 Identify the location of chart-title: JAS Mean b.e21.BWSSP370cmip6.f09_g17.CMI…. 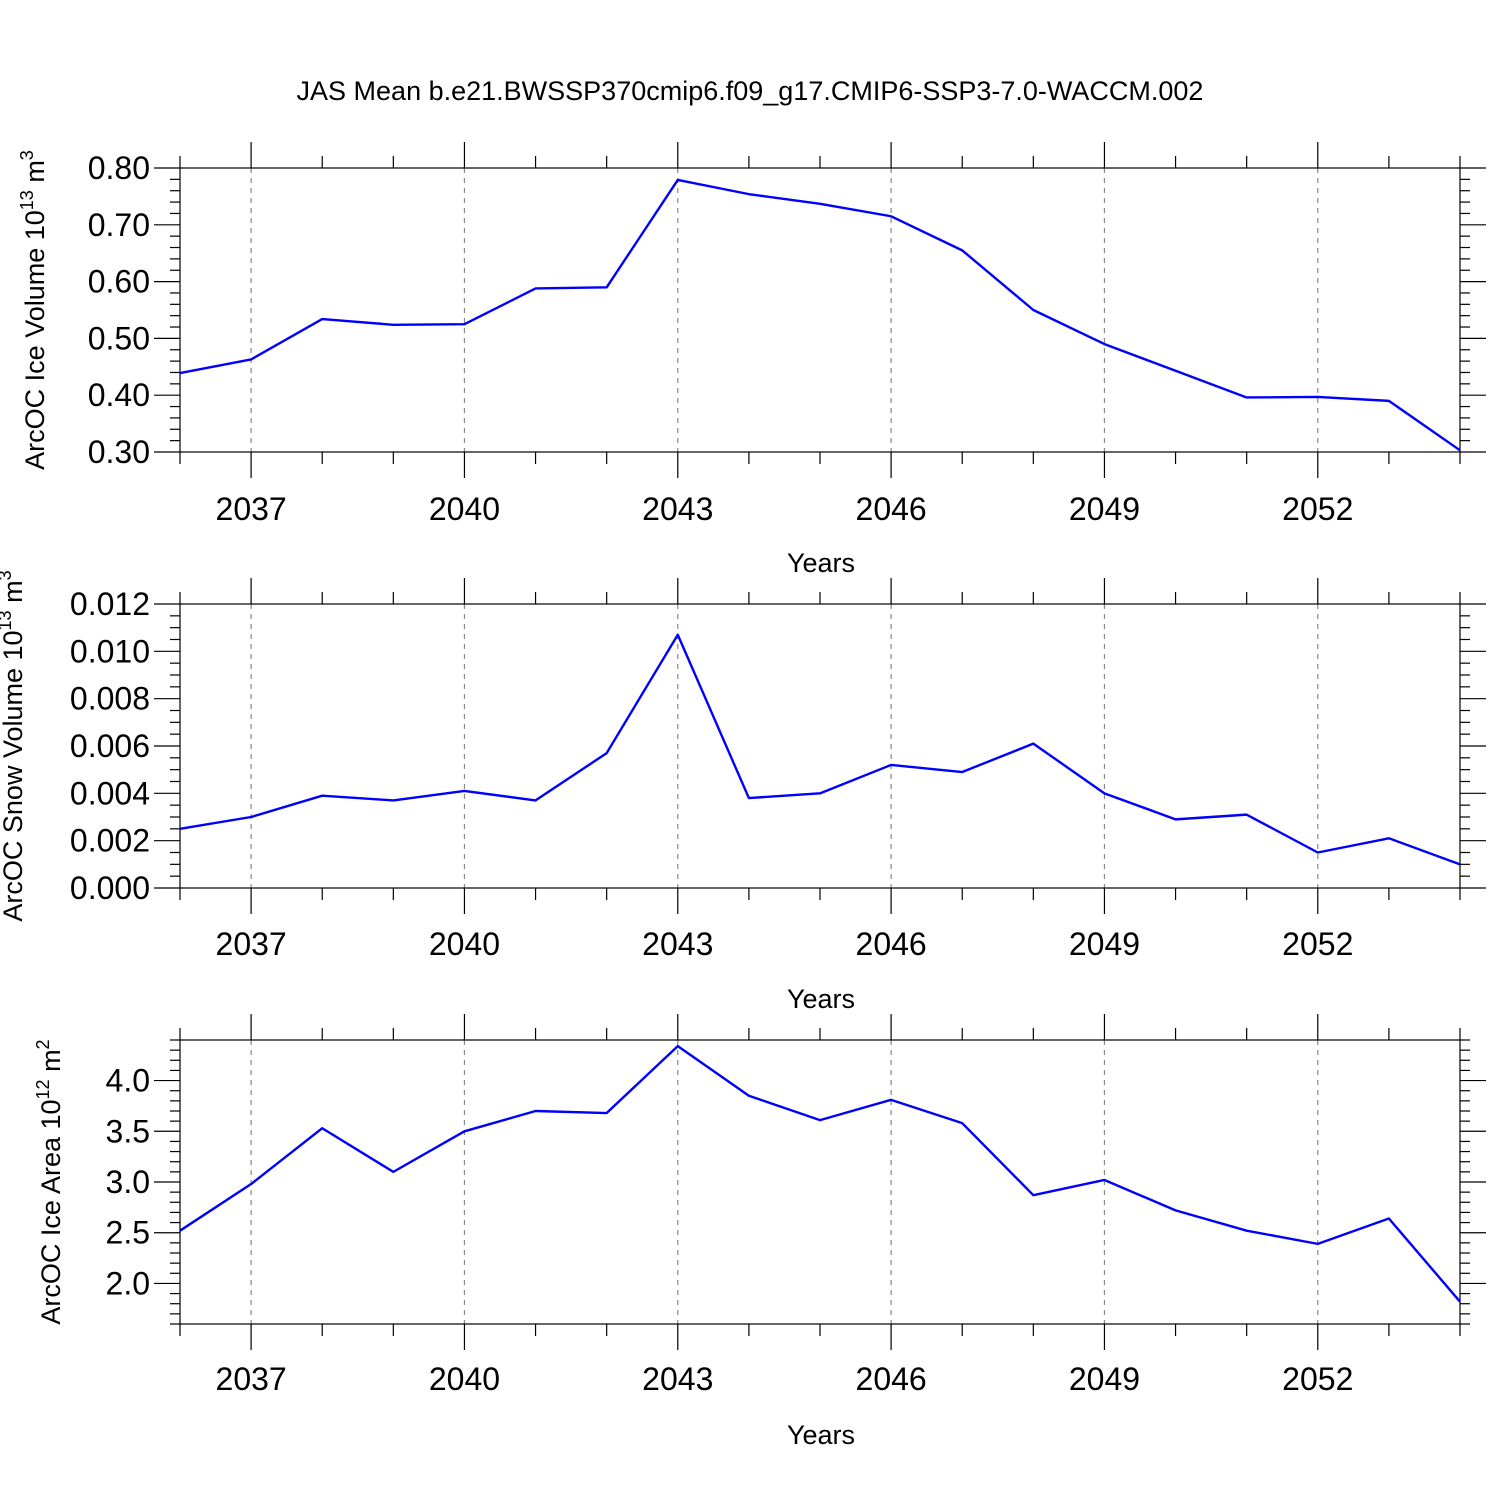
(750, 91).